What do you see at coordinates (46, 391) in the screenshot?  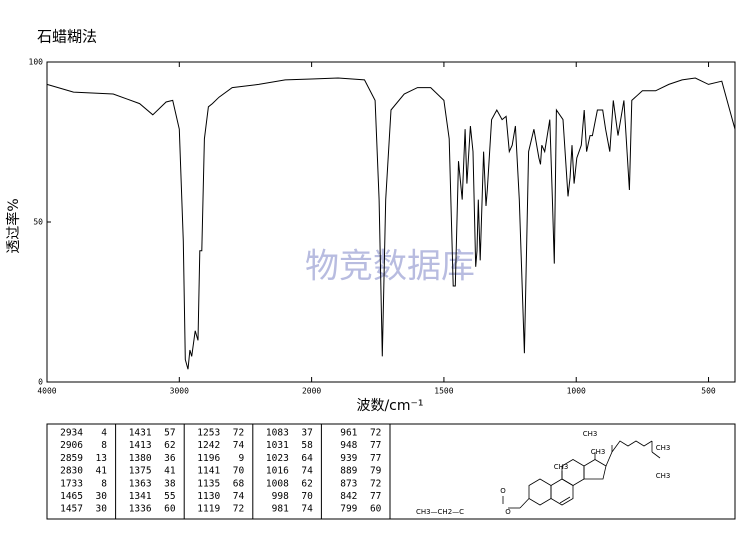 I see `x-tick-label: 4000` at bounding box center [46, 391].